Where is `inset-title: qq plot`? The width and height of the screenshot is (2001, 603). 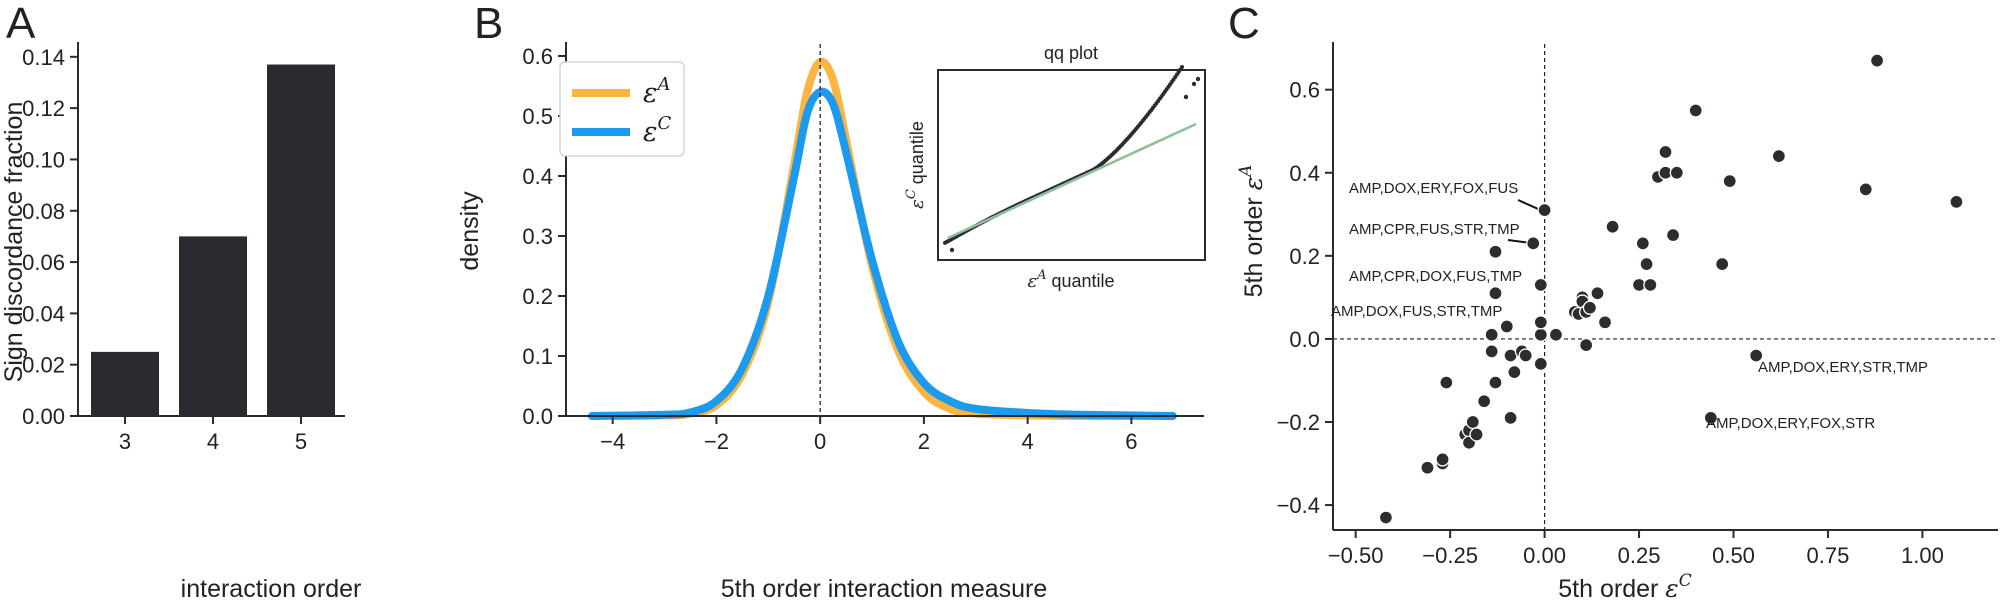 inset-title: qq plot is located at coordinates (1071, 53).